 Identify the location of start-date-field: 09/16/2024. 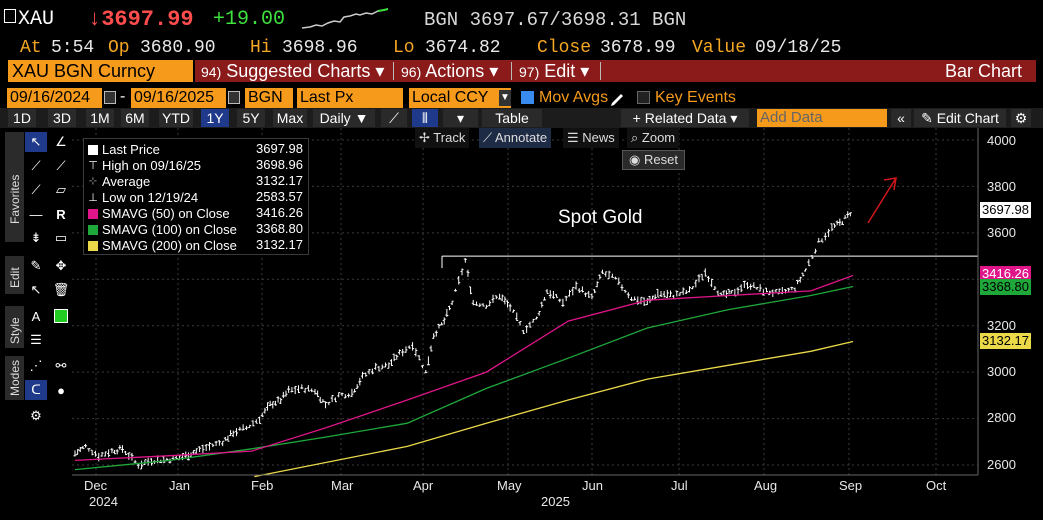
(54, 98).